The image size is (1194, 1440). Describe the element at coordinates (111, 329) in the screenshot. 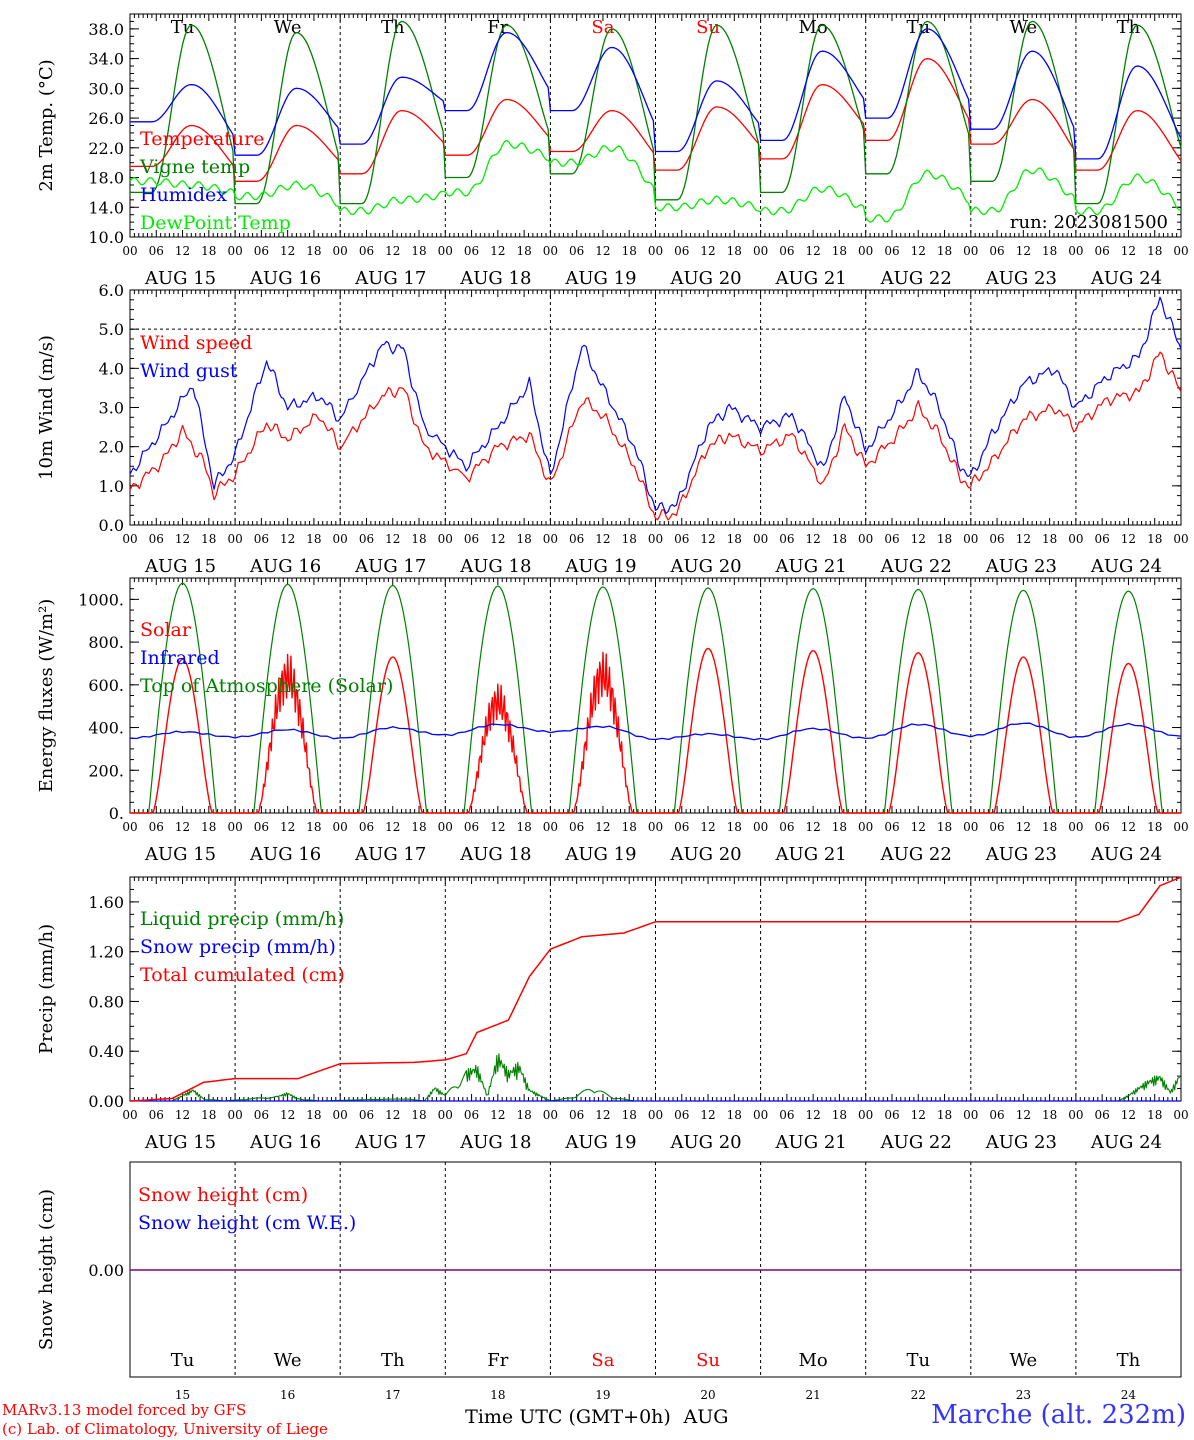

I see `y-tick-label: 5.0` at that location.